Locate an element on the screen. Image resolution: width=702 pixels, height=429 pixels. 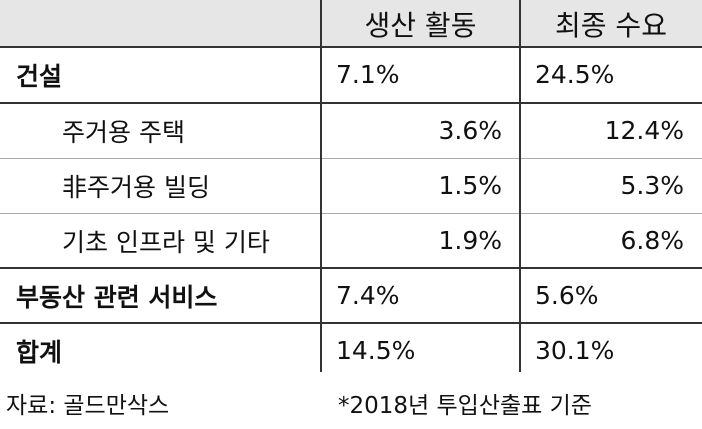
row-label: 부동산 관련 서비스 is located at coordinates (117, 297).